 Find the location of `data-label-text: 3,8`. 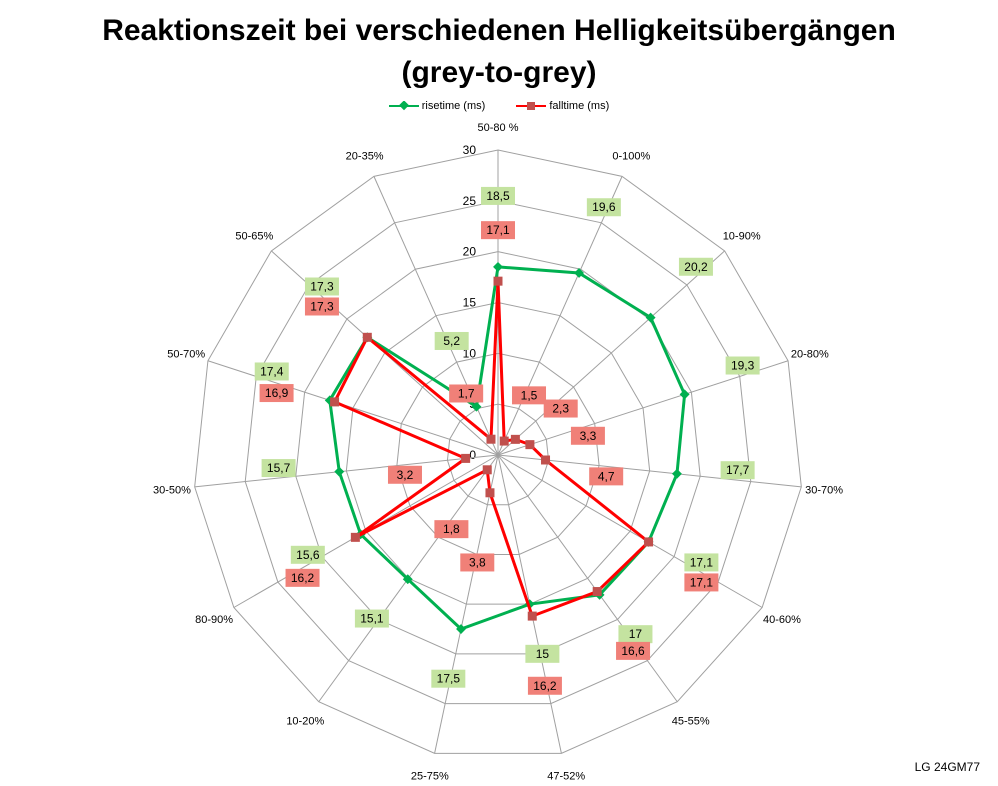

data-label-text: 3,8 is located at coordinates (477, 562).